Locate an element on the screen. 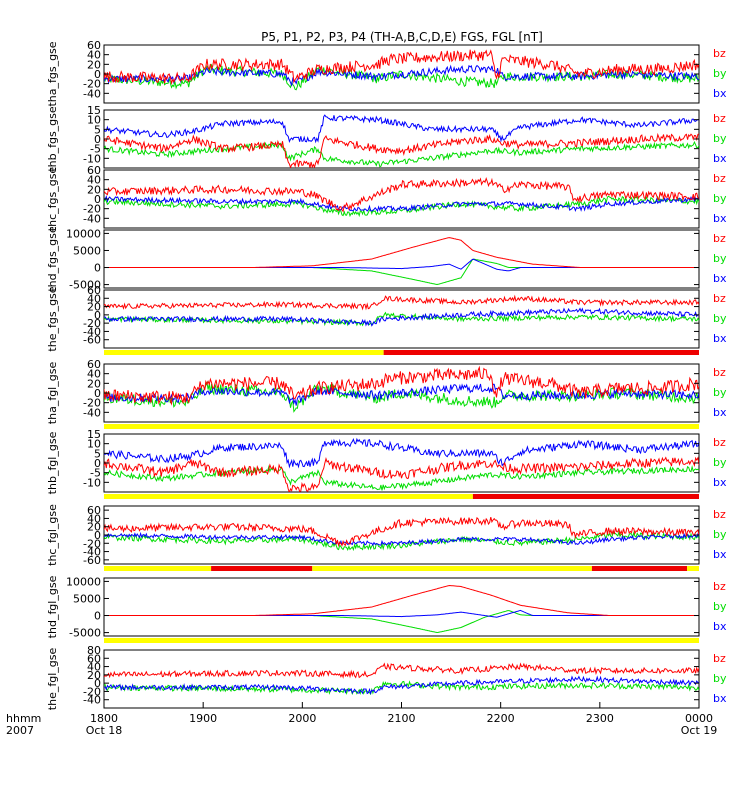 The image size is (750, 804). x-tick-label: 2000 is located at coordinates (302, 718).